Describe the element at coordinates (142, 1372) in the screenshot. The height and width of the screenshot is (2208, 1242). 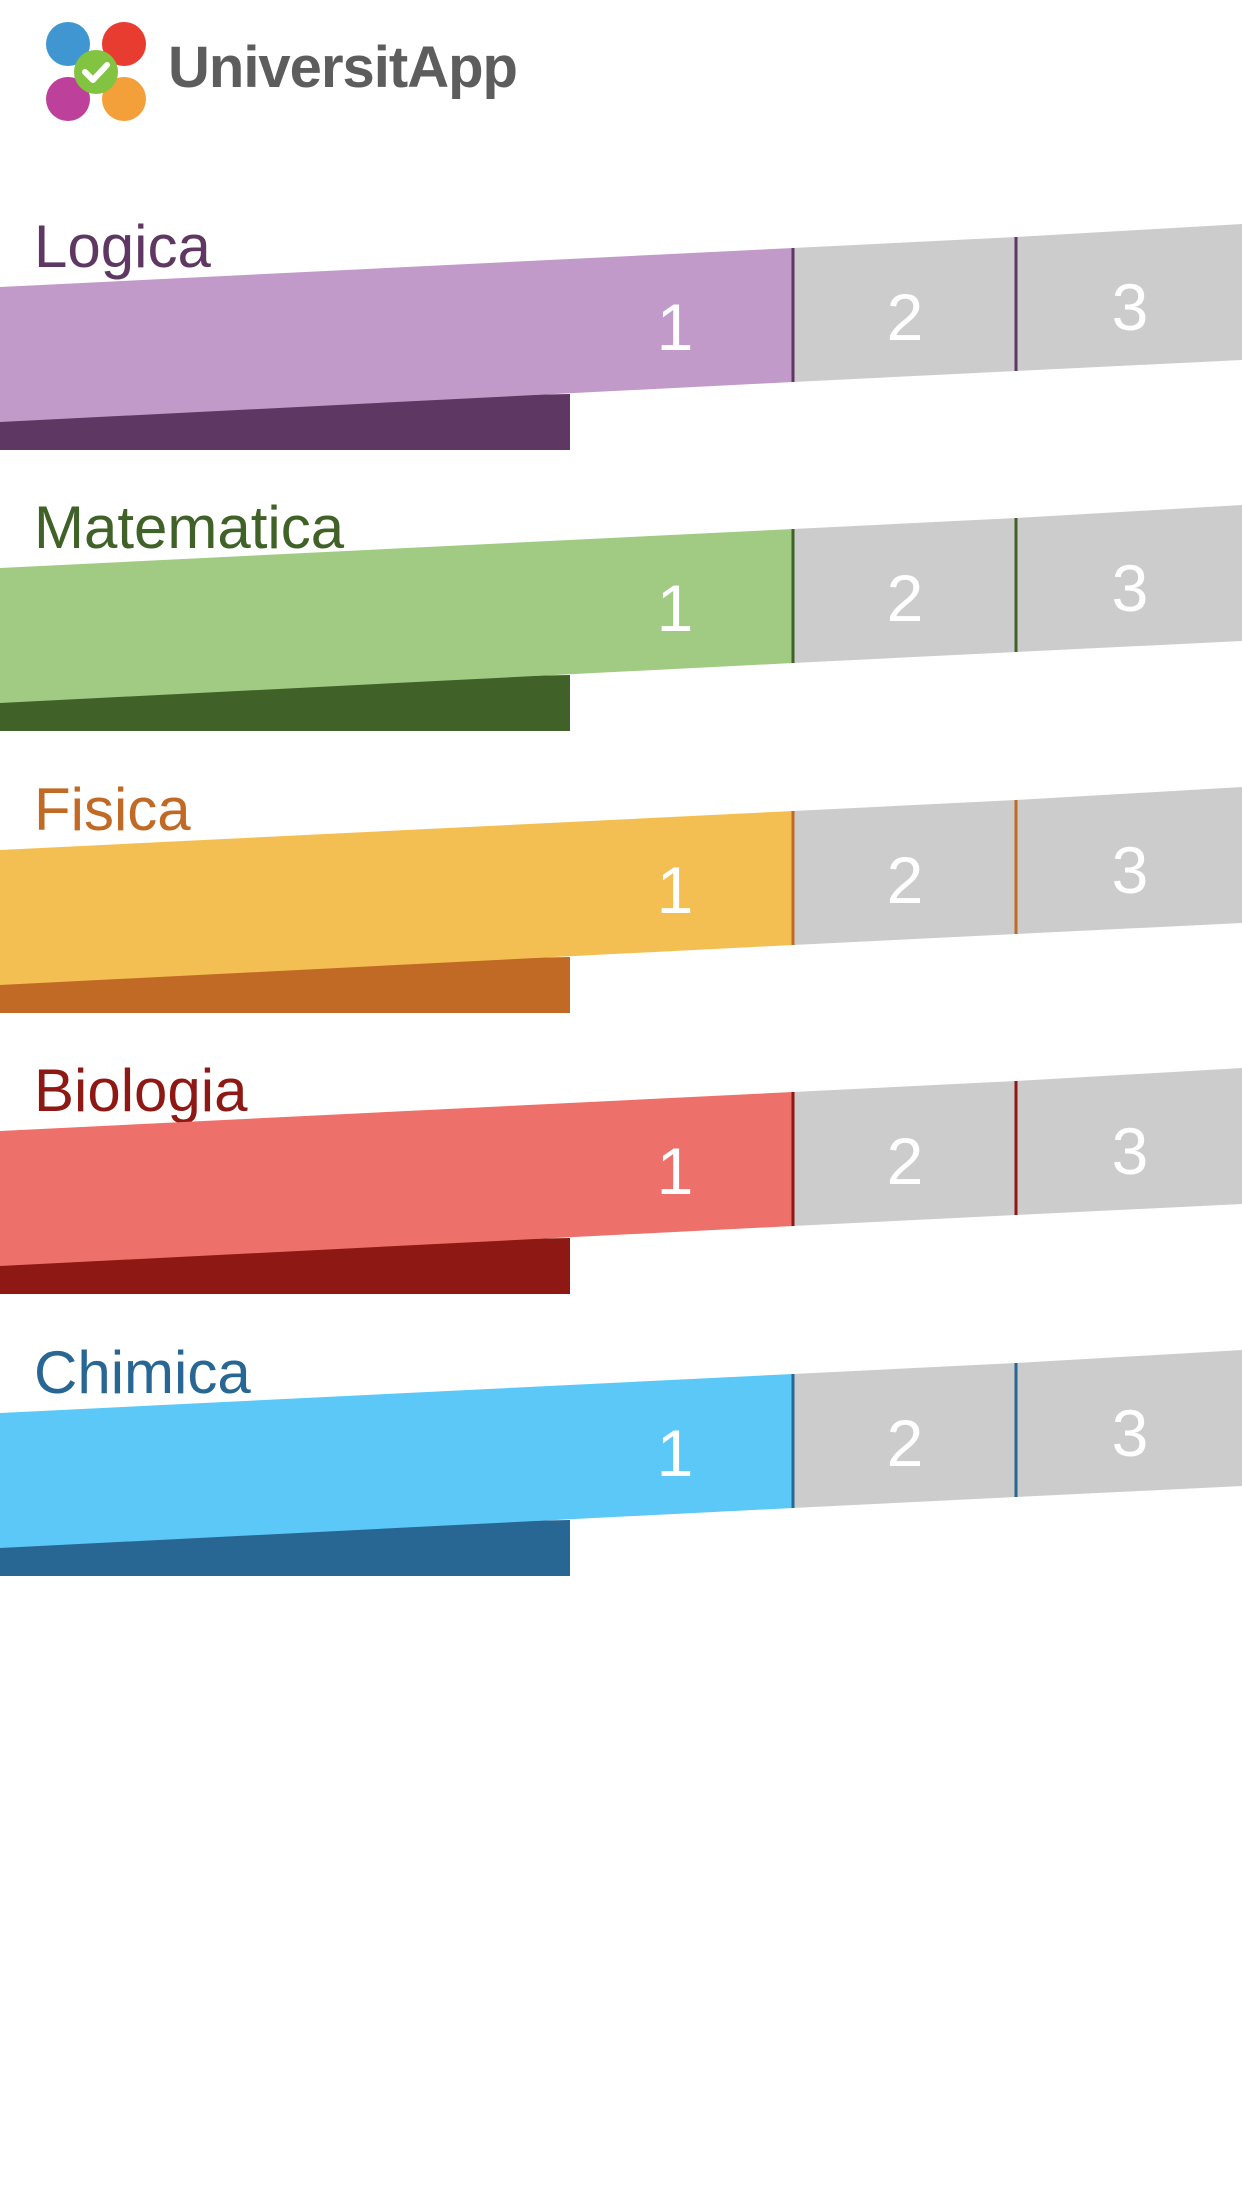
I see `subject-title: Chimica` at that location.